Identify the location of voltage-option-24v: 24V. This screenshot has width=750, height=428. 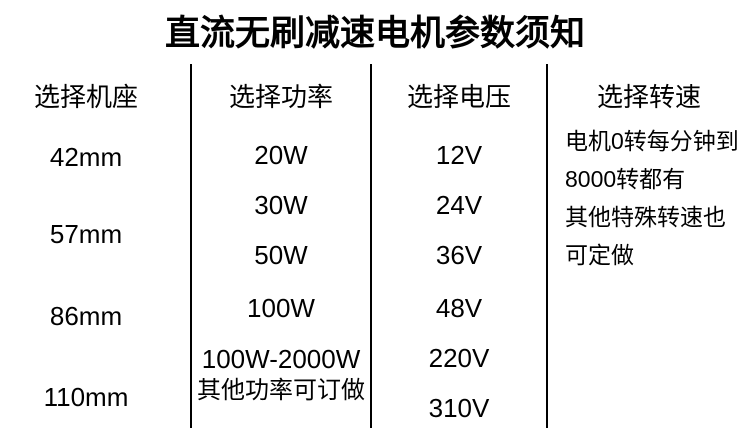
(459, 205).